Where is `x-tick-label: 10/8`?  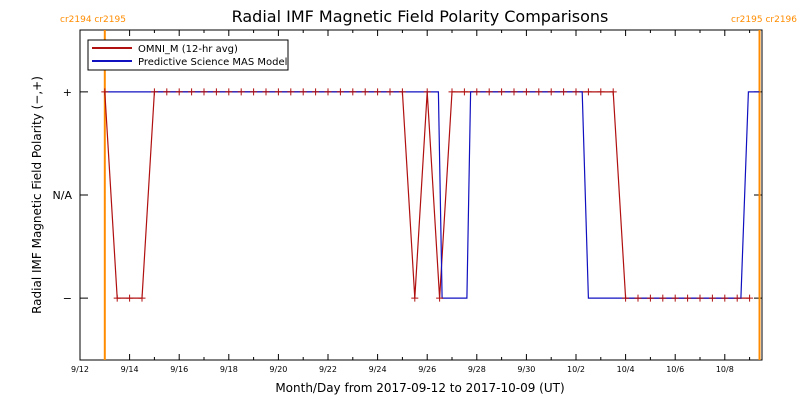
x-tick-label: 10/8 is located at coordinates (725, 369).